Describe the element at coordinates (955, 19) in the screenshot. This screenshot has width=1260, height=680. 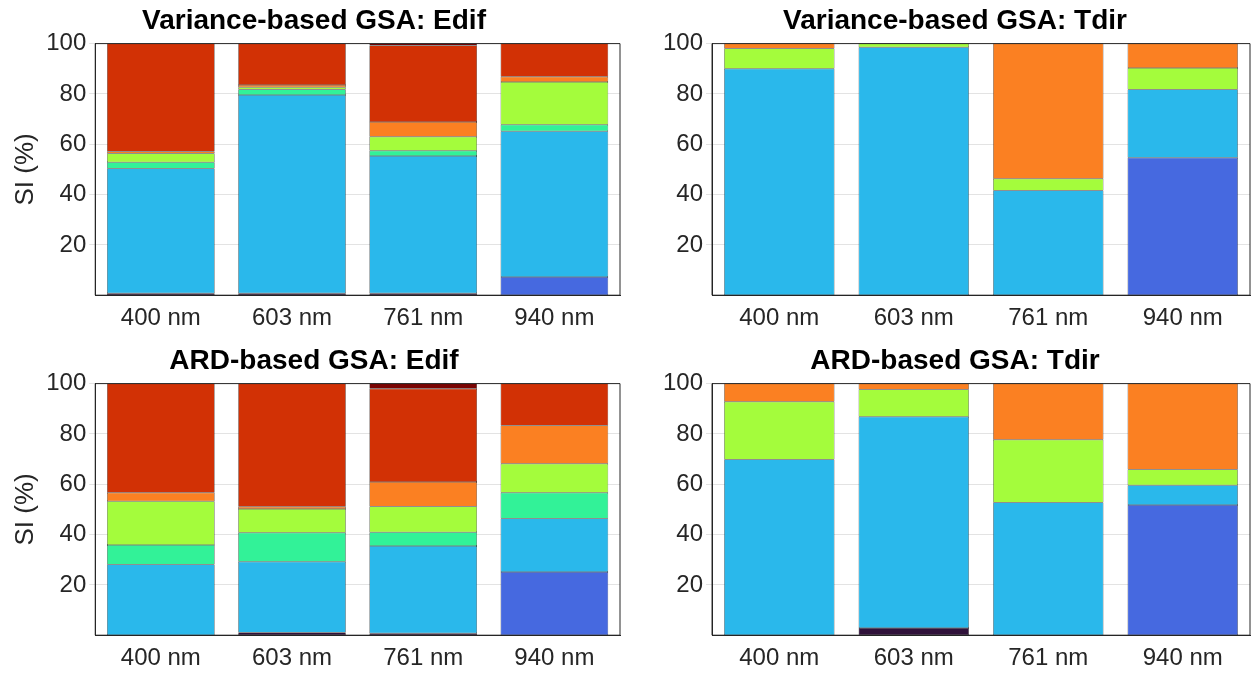
I see `chart-title: Variance-based GSA: Tdir` at that location.